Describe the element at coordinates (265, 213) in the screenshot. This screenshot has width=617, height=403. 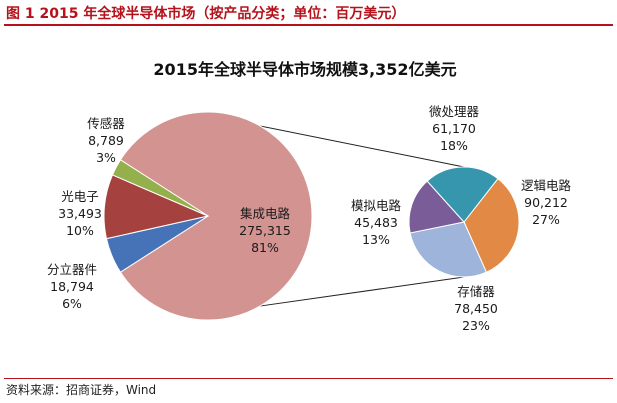
I see `data-label-main-0-name: 集成电路` at that location.